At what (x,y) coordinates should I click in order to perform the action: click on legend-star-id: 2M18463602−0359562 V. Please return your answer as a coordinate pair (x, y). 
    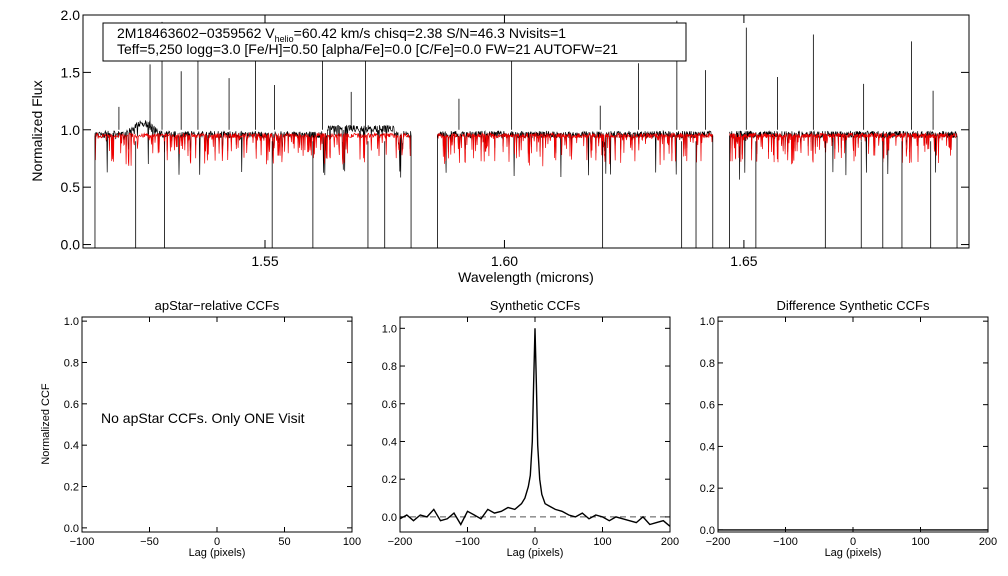
    Looking at the image, I should click on (196, 33).